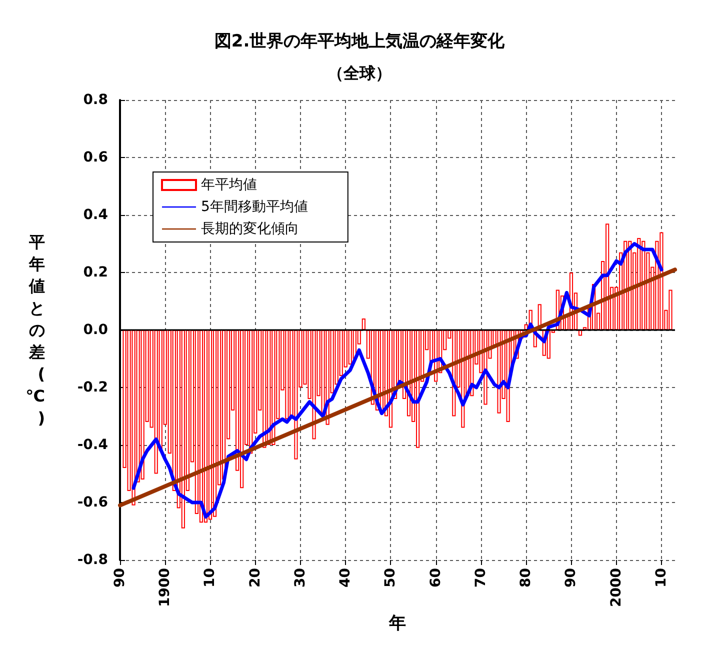 Image resolution: width=719 pixels, height=652 pixels. I want to click on y-tick-label: 0.8, so click(95, 100).